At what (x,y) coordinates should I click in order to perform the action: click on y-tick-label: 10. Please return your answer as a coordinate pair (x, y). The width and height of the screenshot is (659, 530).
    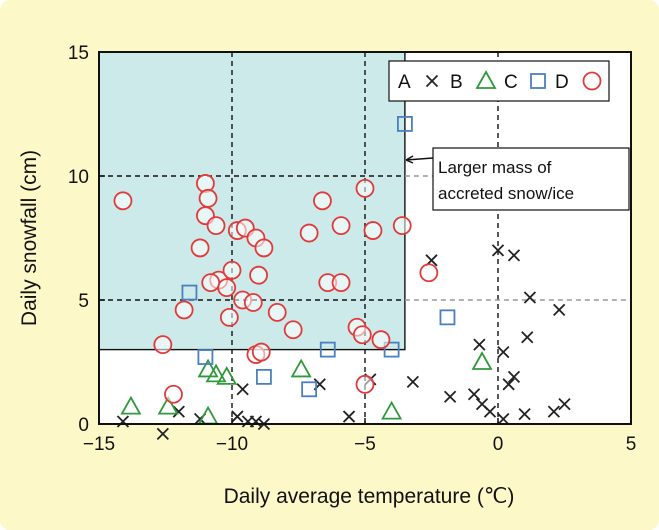
    Looking at the image, I should click on (78, 177).